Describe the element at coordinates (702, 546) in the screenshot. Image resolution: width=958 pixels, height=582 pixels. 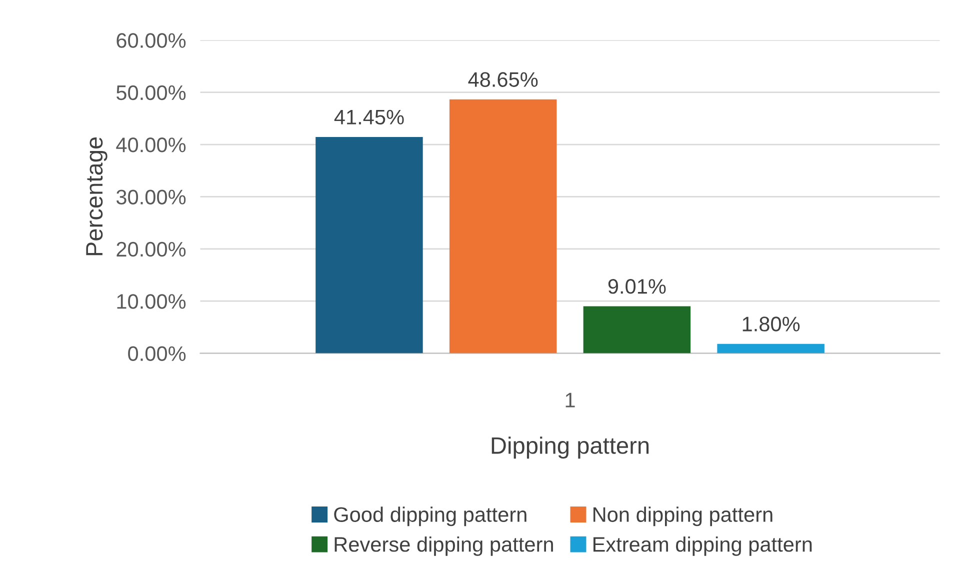
I see `legend-label: Extream dipping pattern` at that location.